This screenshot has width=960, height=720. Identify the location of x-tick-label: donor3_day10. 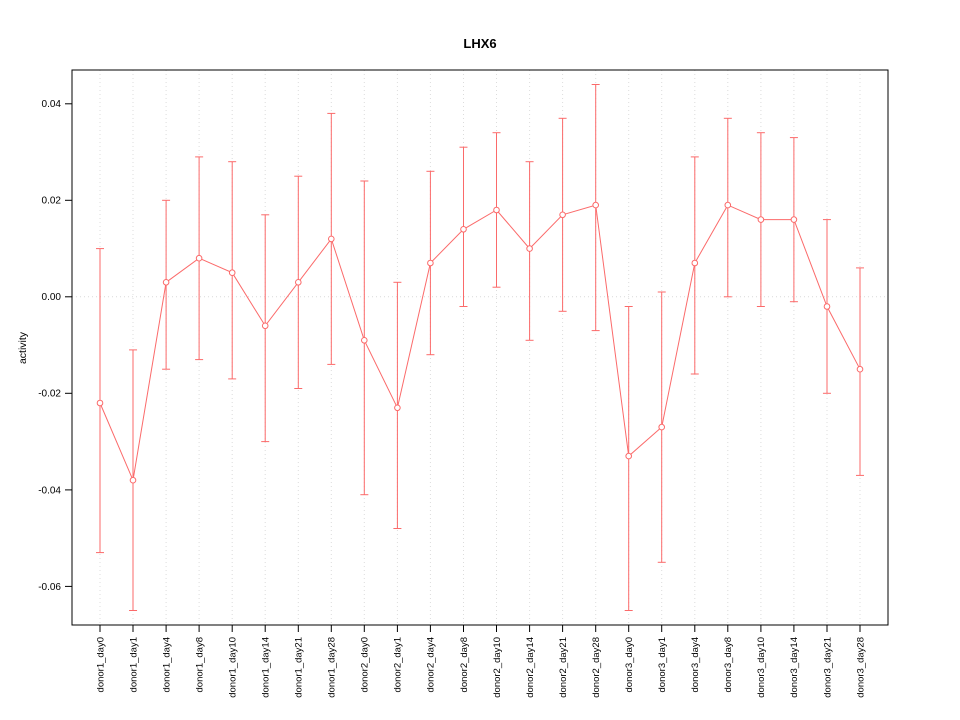
(761, 667).